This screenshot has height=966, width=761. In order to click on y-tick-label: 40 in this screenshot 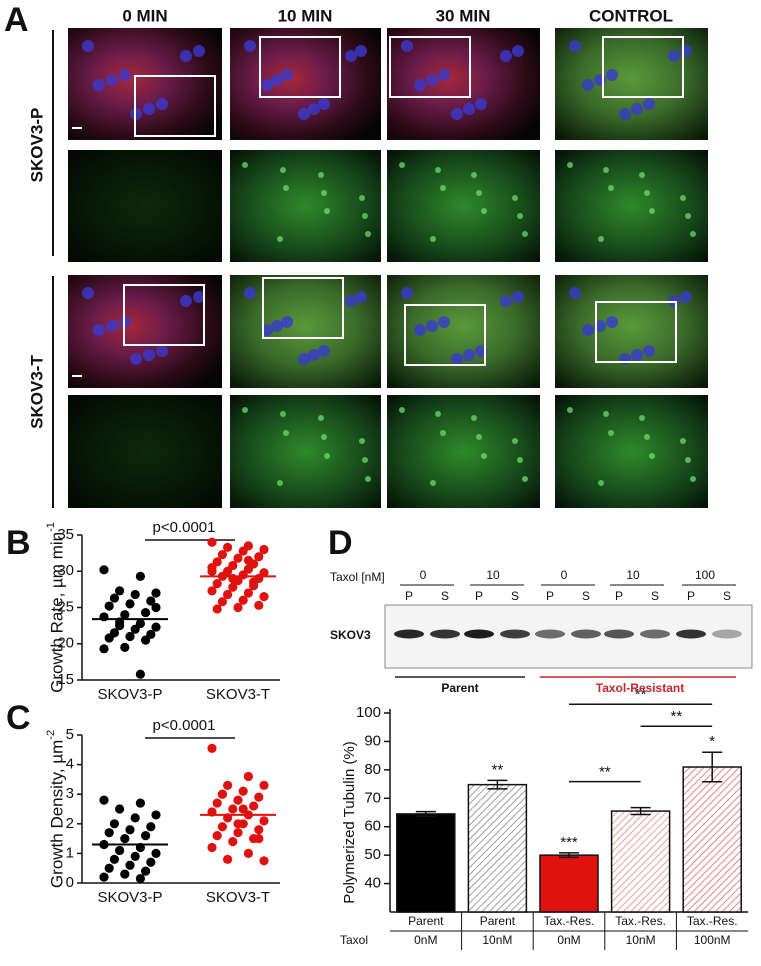, I will do `click(372, 883)`.